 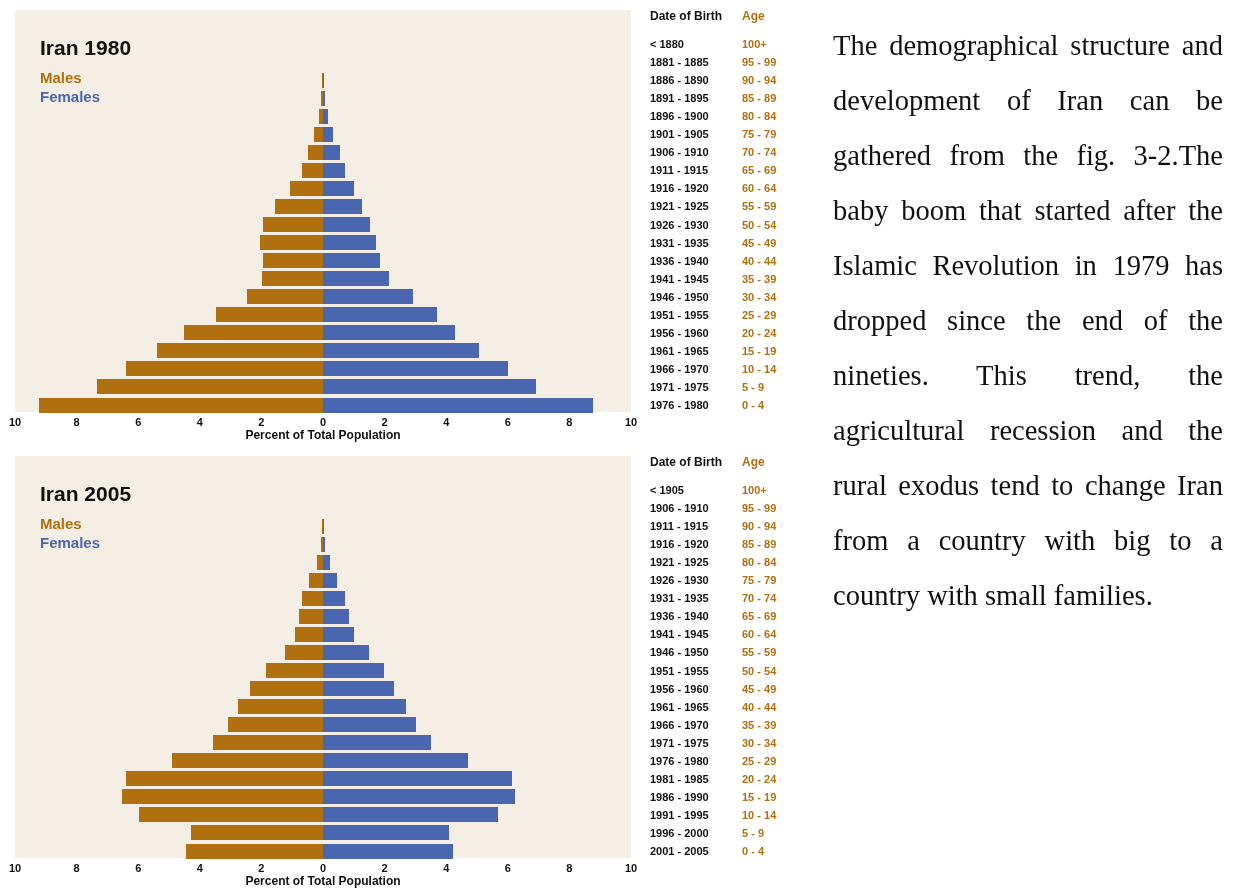 What do you see at coordinates (759, 350) in the screenshot?
I see `y-tick-label: 15 - 19` at bounding box center [759, 350].